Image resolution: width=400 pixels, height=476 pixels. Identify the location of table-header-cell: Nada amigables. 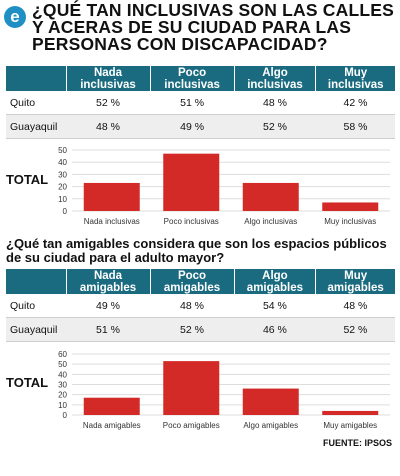
(108, 281).